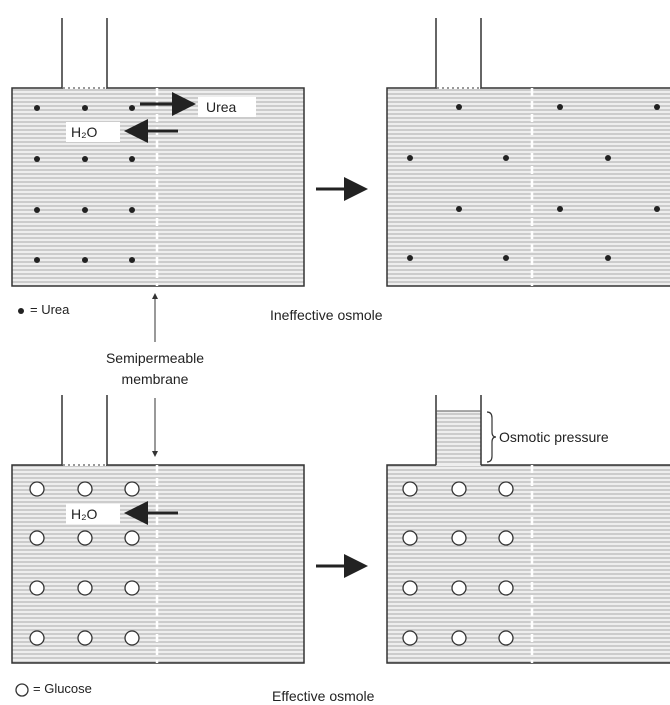  What do you see at coordinates (155, 358) in the screenshot?
I see `membrane-label-line1: Semipermeable` at bounding box center [155, 358].